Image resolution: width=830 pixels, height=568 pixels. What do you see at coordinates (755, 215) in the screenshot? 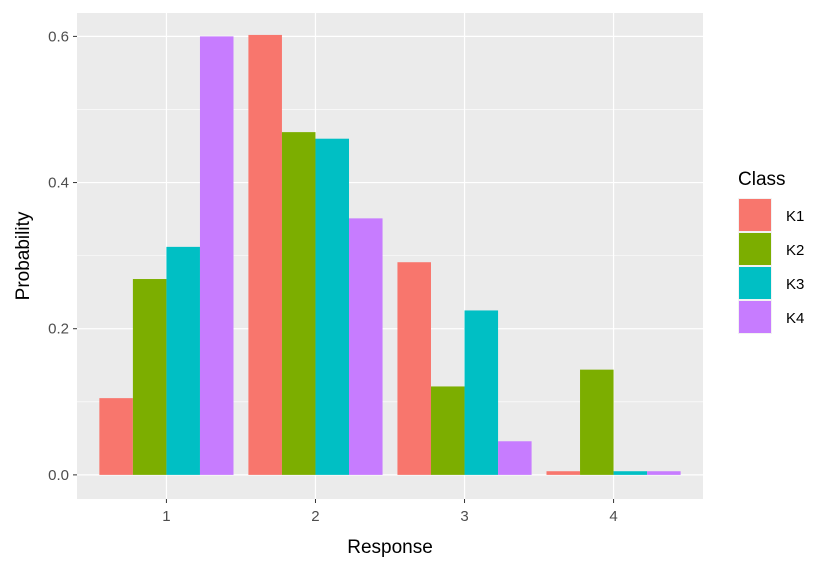
I see `legend-key-k1` at bounding box center [755, 215].